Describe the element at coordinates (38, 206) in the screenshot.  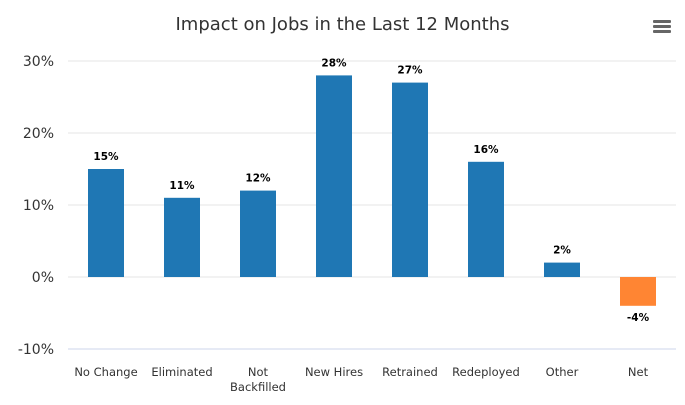
I see `y-tick-label: 10%` at that location.